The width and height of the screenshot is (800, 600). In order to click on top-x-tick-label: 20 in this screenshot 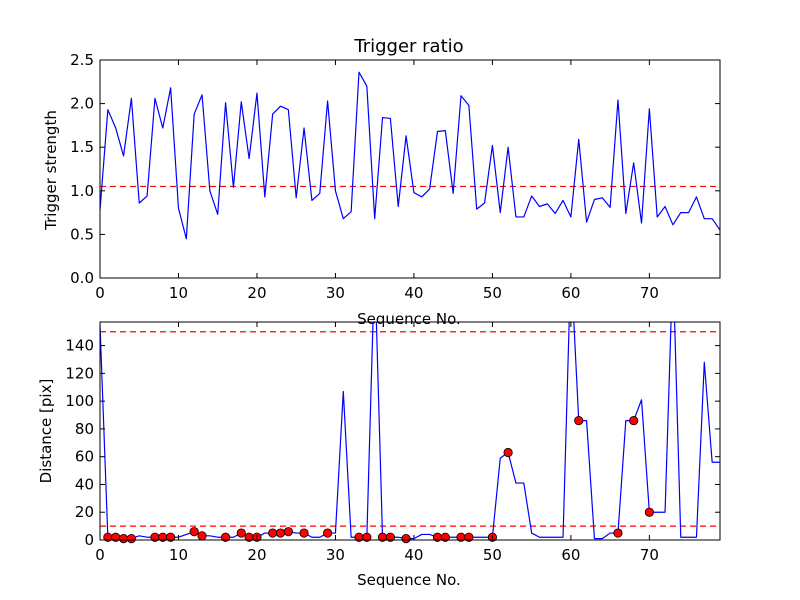, I will do `click(256, 293)`.